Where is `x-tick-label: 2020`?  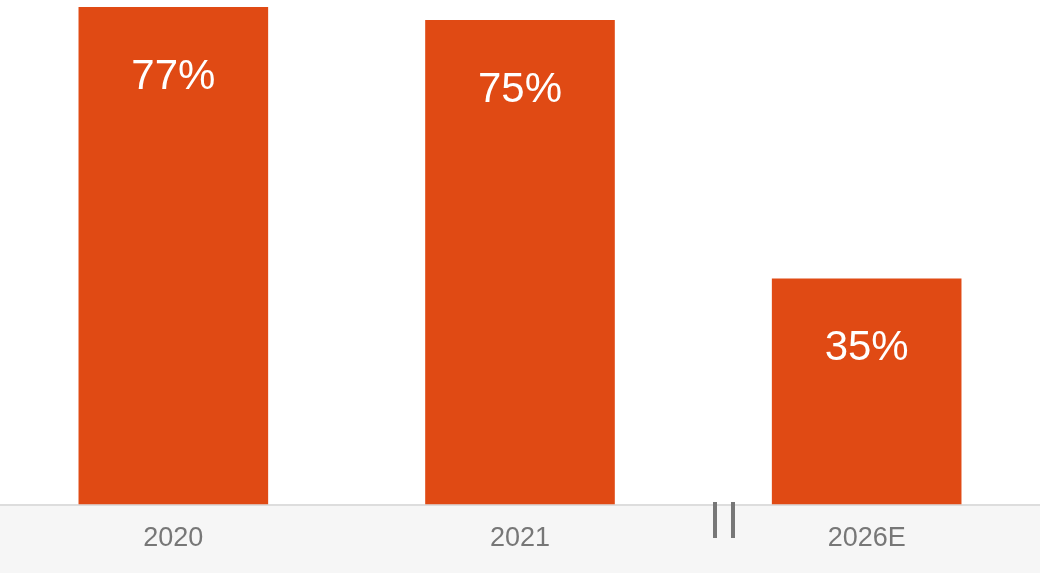
x-tick-label: 2020 is located at coordinates (173, 537).